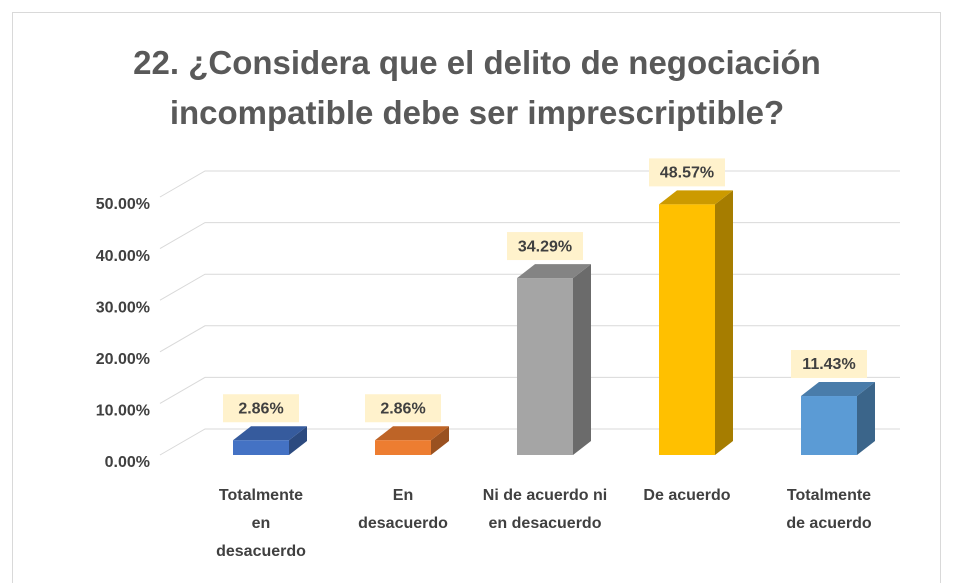 This screenshot has height=583, width=955. What do you see at coordinates (123, 256) in the screenshot?
I see `y-tick-label: 40.00%` at bounding box center [123, 256].